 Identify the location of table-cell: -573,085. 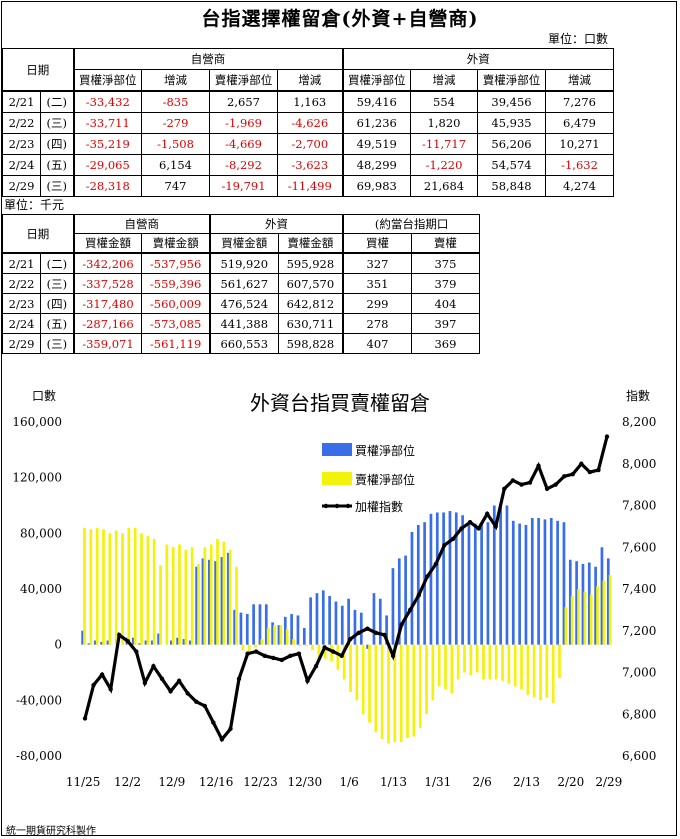
(176, 323).